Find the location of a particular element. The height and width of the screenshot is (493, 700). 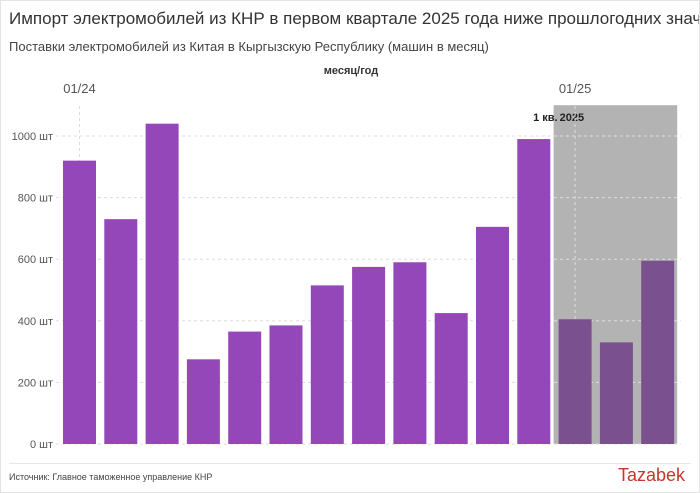

x-tick-label: 01/24 is located at coordinates (79, 88).